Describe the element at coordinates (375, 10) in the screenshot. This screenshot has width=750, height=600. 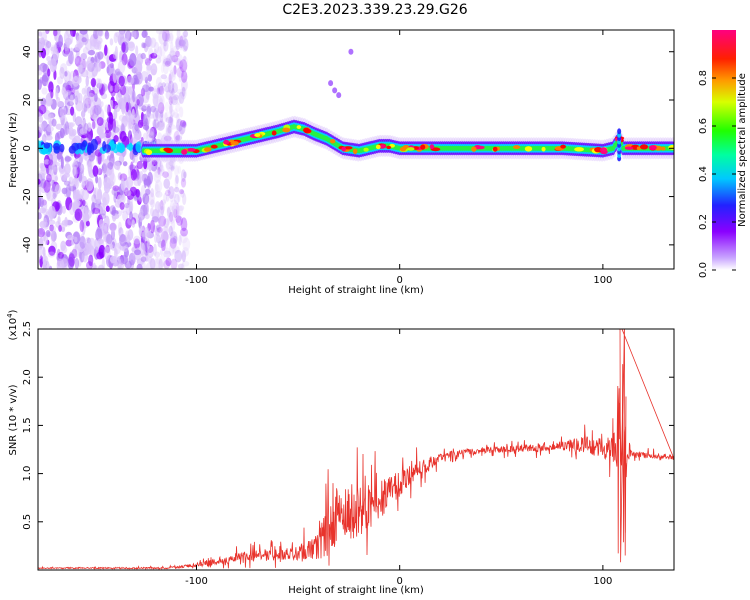
I see `figure-title: C2E3.2023.339.23.29.G26` at that location.